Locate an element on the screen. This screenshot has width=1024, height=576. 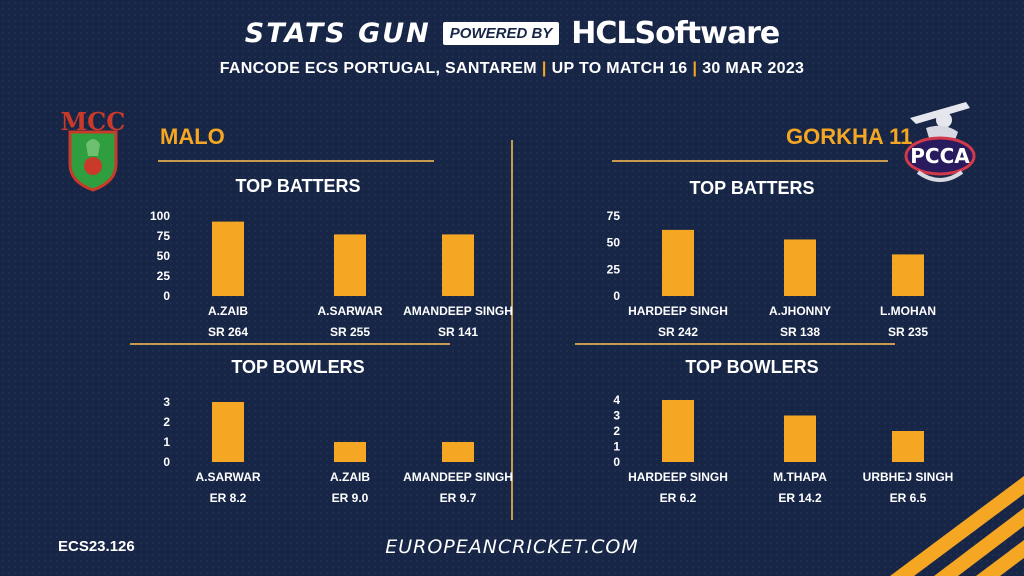
right-top-bowlers-title: TOP BOWLERS is located at coordinates (752, 367).